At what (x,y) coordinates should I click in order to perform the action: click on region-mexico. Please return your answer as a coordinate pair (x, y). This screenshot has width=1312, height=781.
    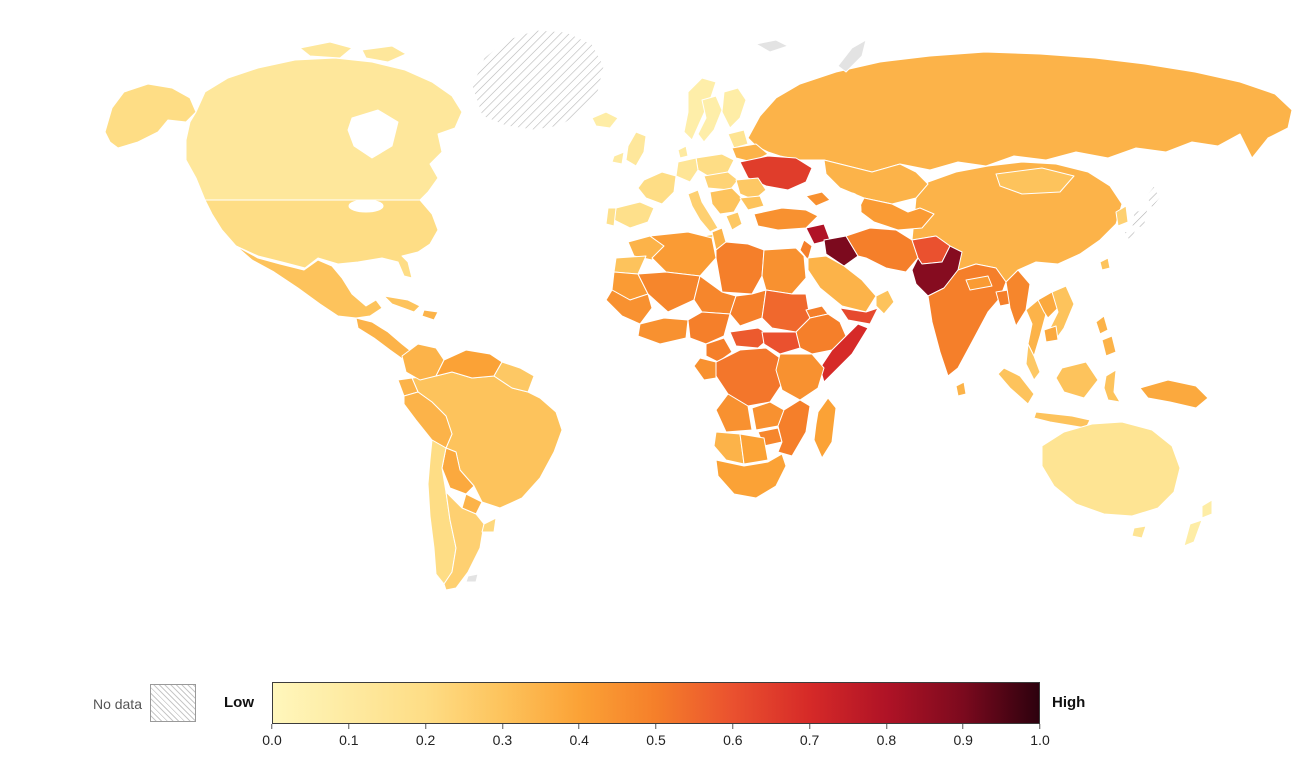
    Looking at the image, I should click on (309, 282).